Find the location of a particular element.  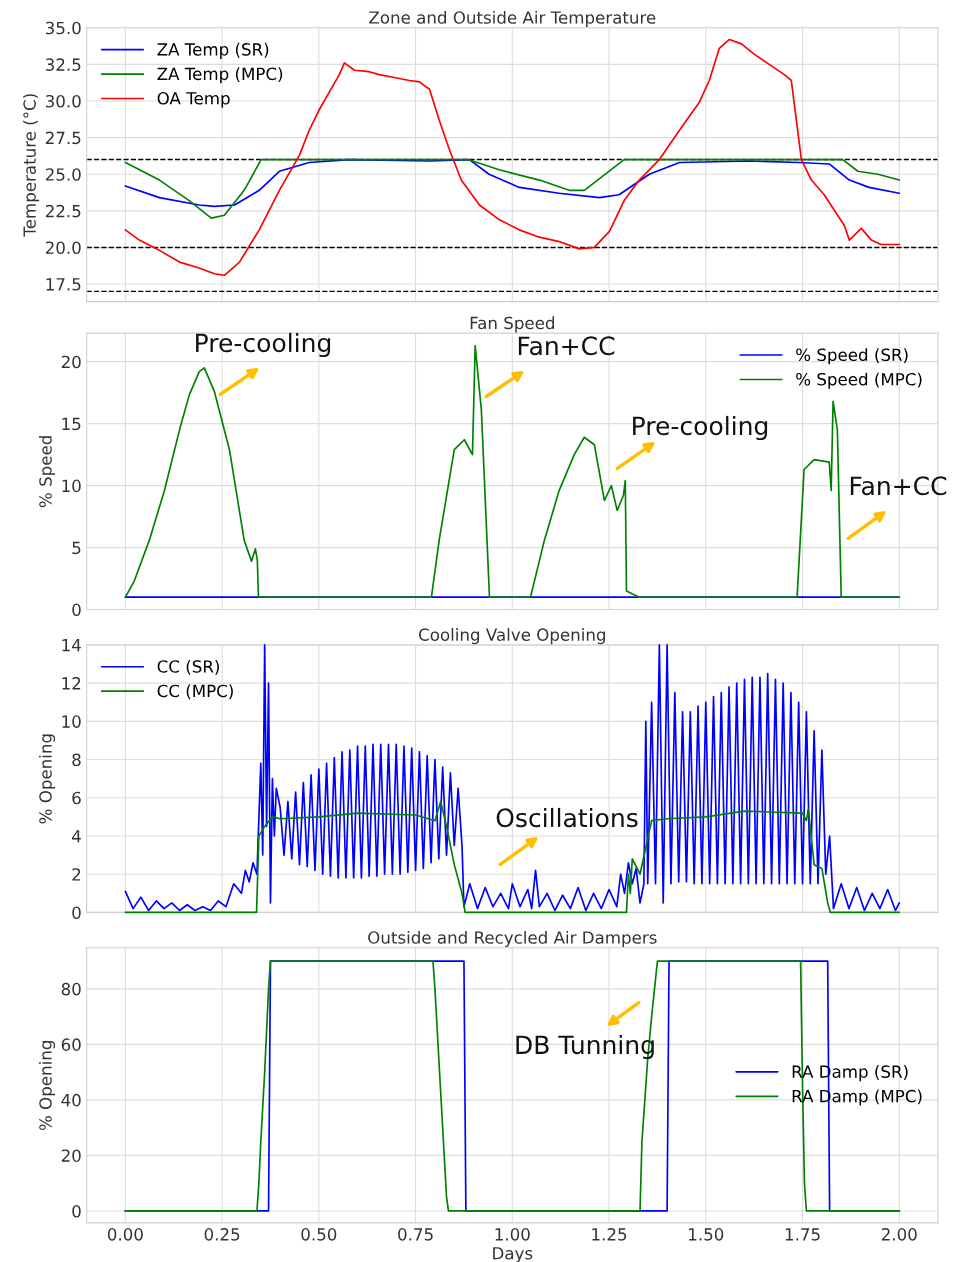

y-tick-label: 12 is located at coordinates (71, 683).